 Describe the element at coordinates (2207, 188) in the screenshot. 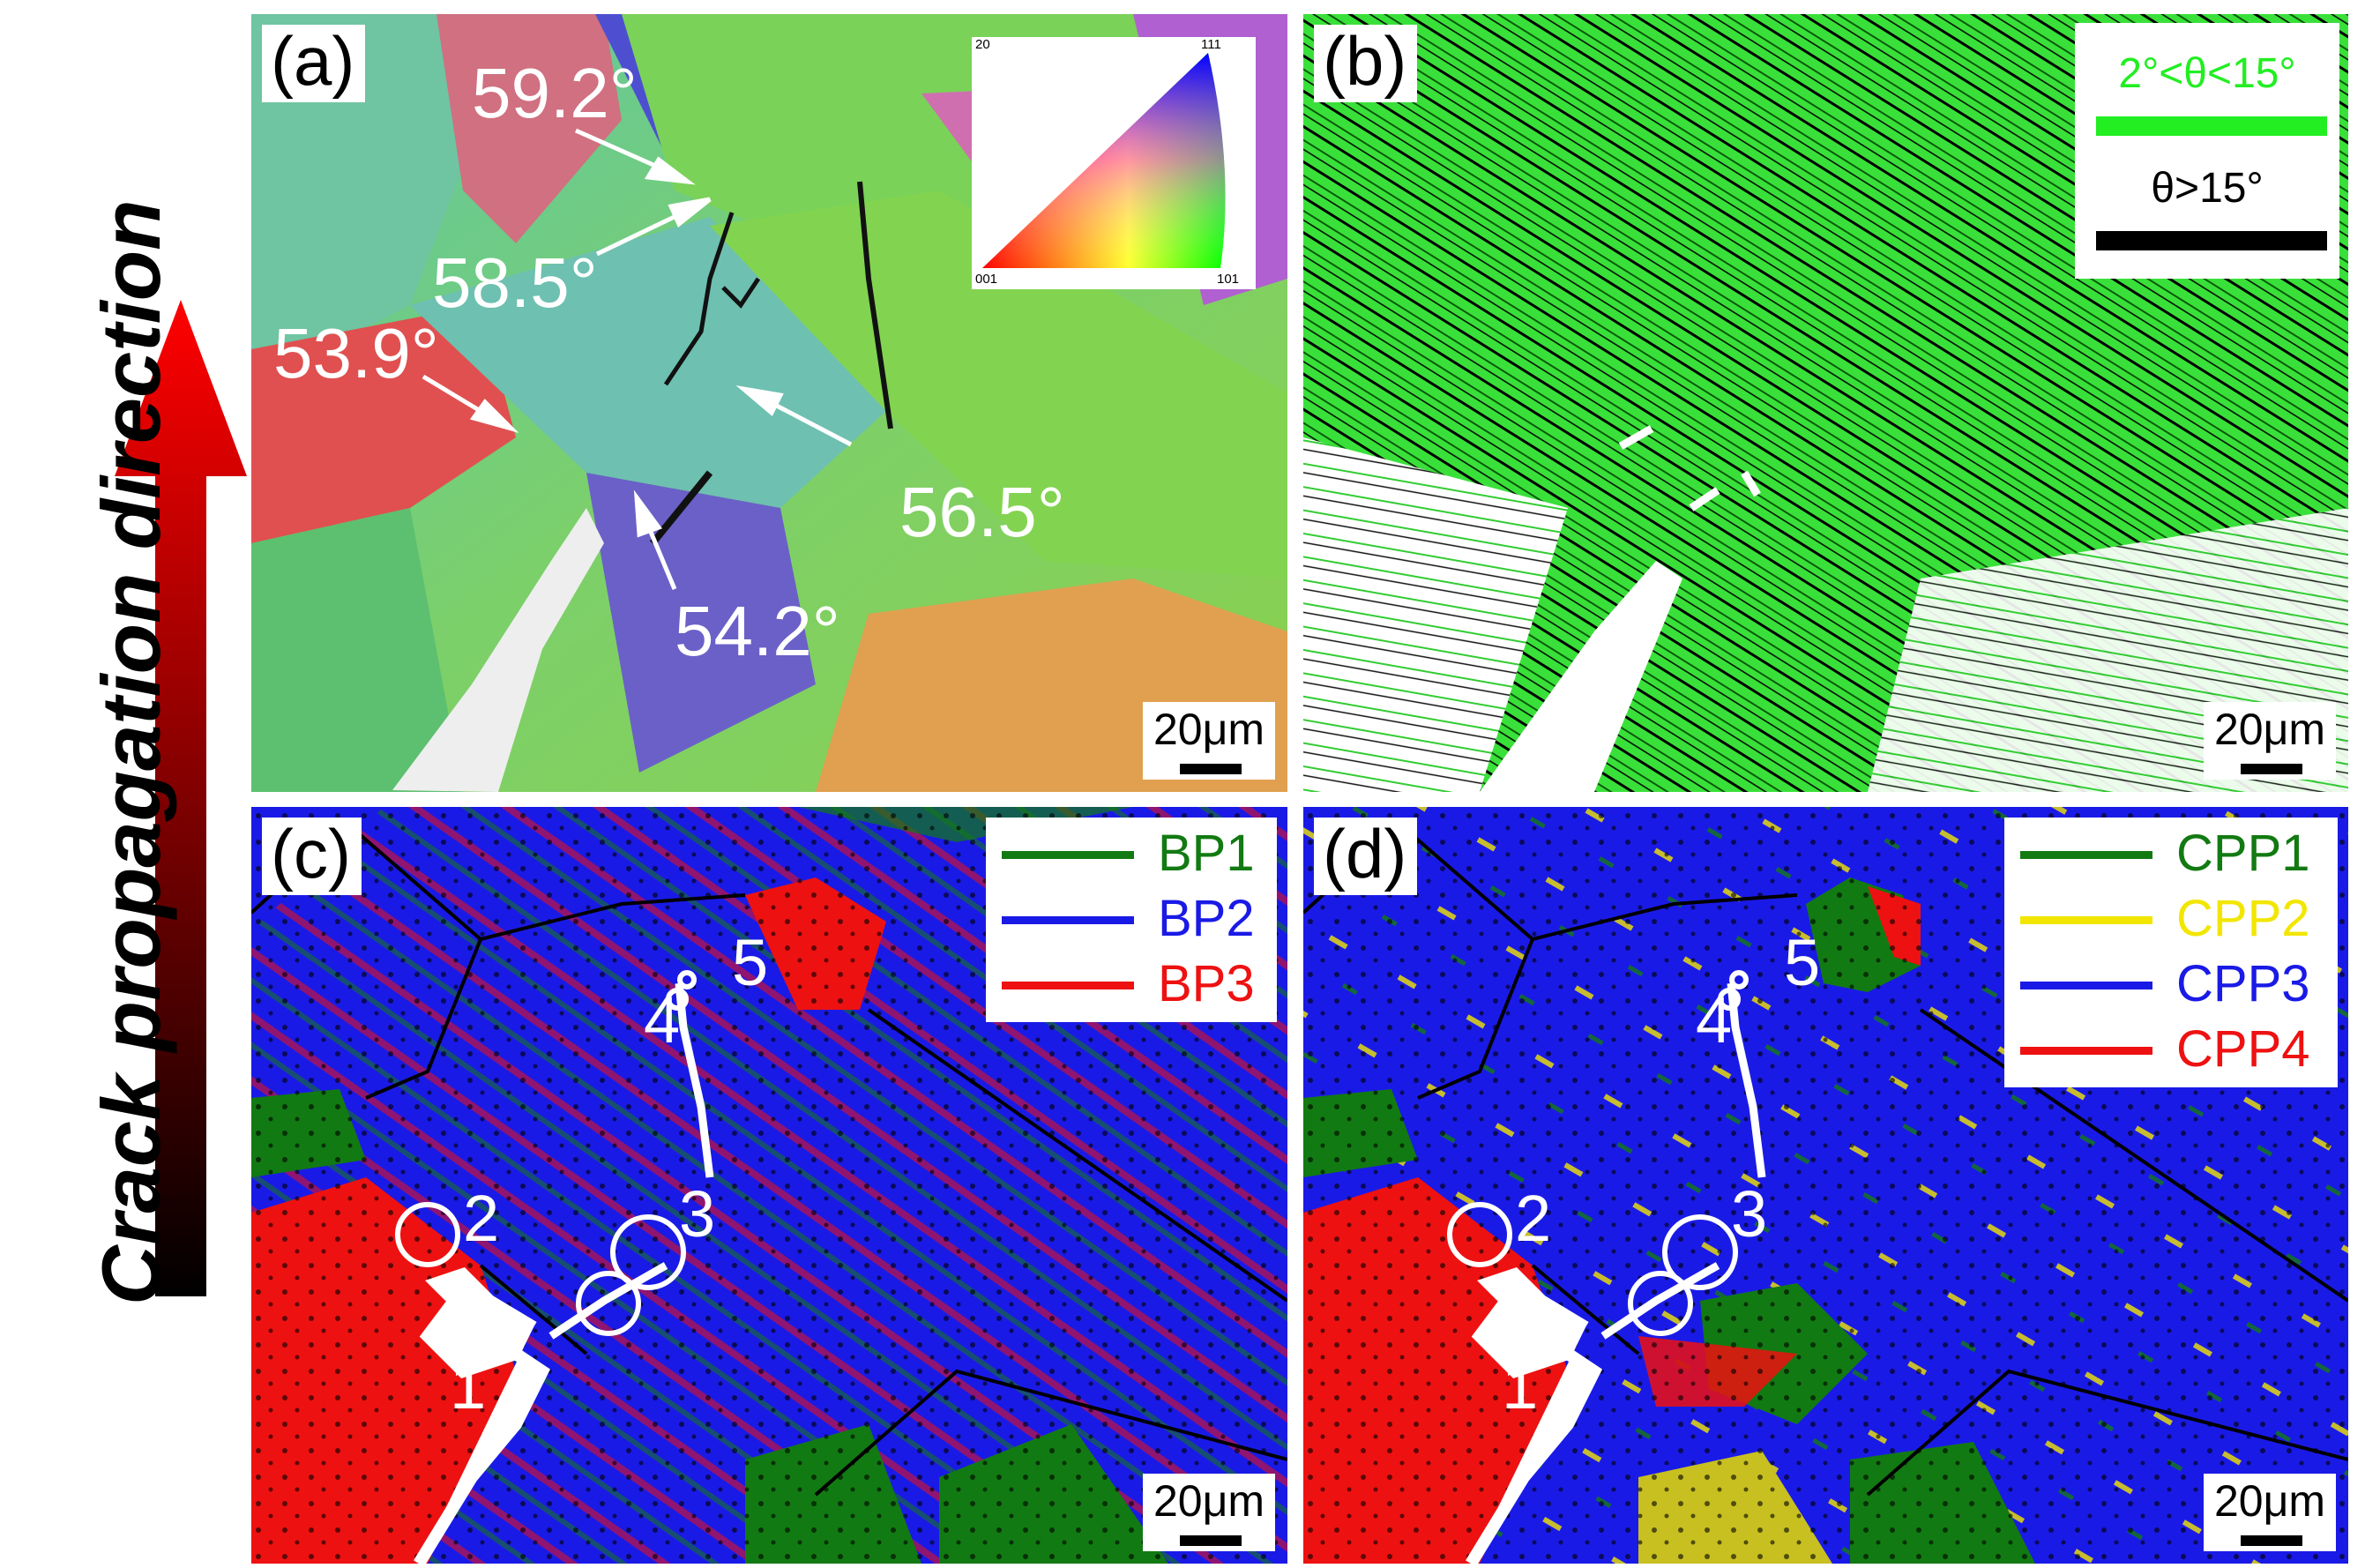

I see `legend-high-angle-label: θ>15°` at that location.